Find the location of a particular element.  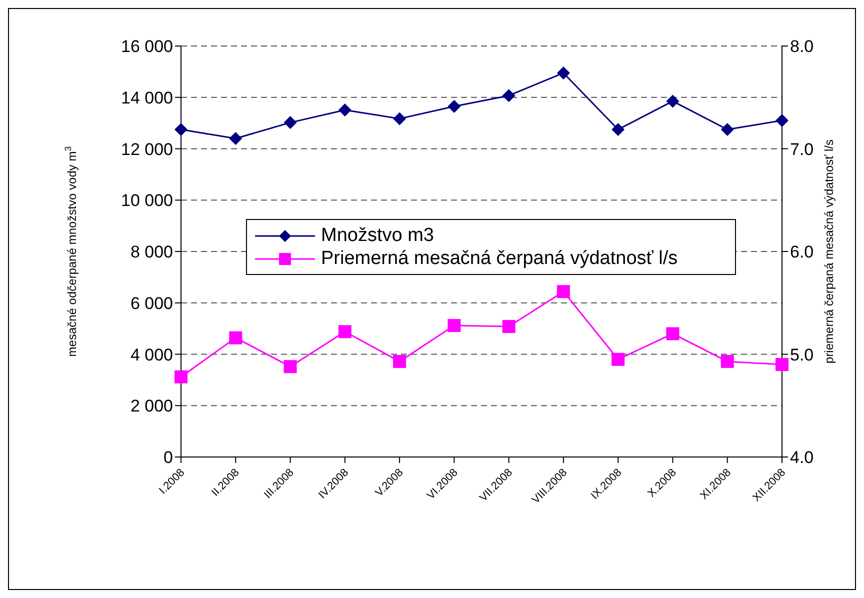

legend-label: Priemerná mesačná čerpaná výdatnosť l/s is located at coordinates (499, 259).